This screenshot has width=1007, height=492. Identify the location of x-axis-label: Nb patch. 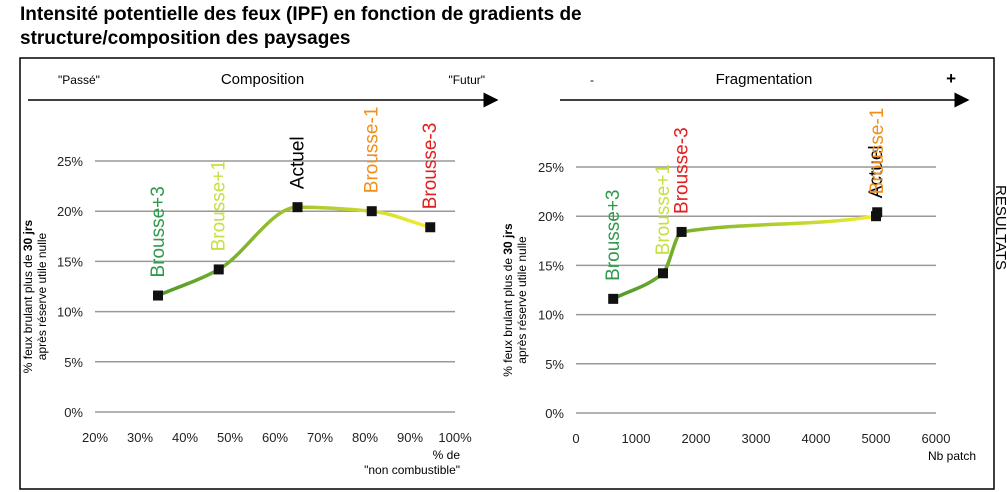
(952, 456).